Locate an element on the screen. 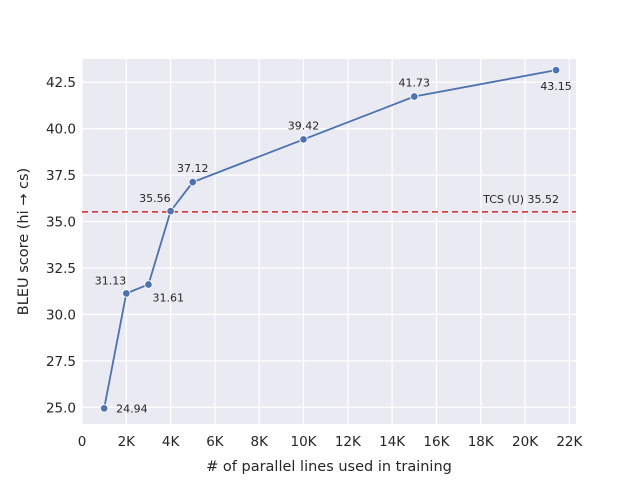 The image size is (640, 480). y-tick-label: 32.5 is located at coordinates (61, 269).